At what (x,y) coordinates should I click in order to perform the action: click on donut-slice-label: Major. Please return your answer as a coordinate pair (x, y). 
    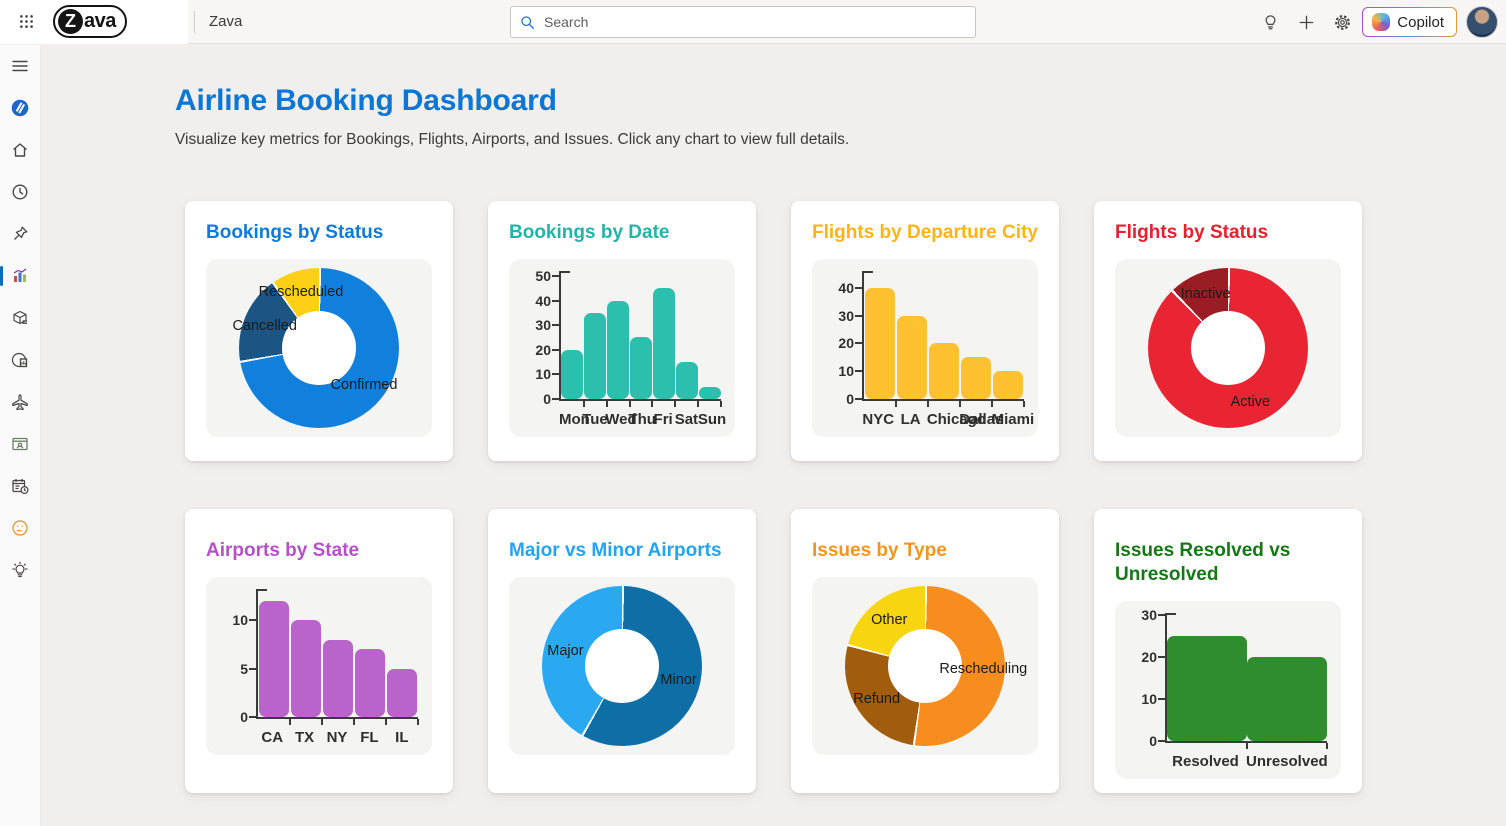
    Looking at the image, I should click on (565, 651).